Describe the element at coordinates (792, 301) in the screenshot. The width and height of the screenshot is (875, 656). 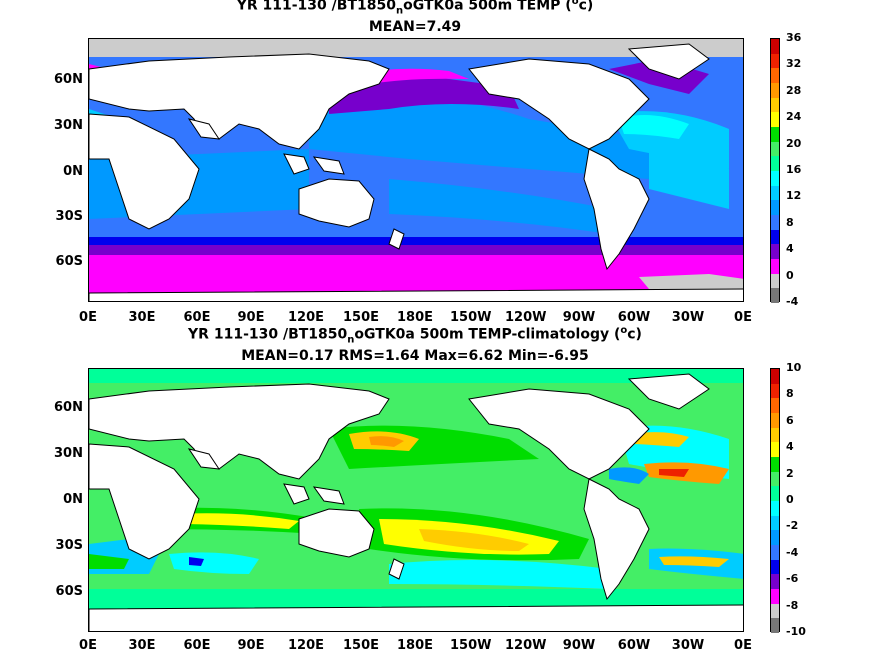
I see `colorbar-tick-label: -4` at that location.